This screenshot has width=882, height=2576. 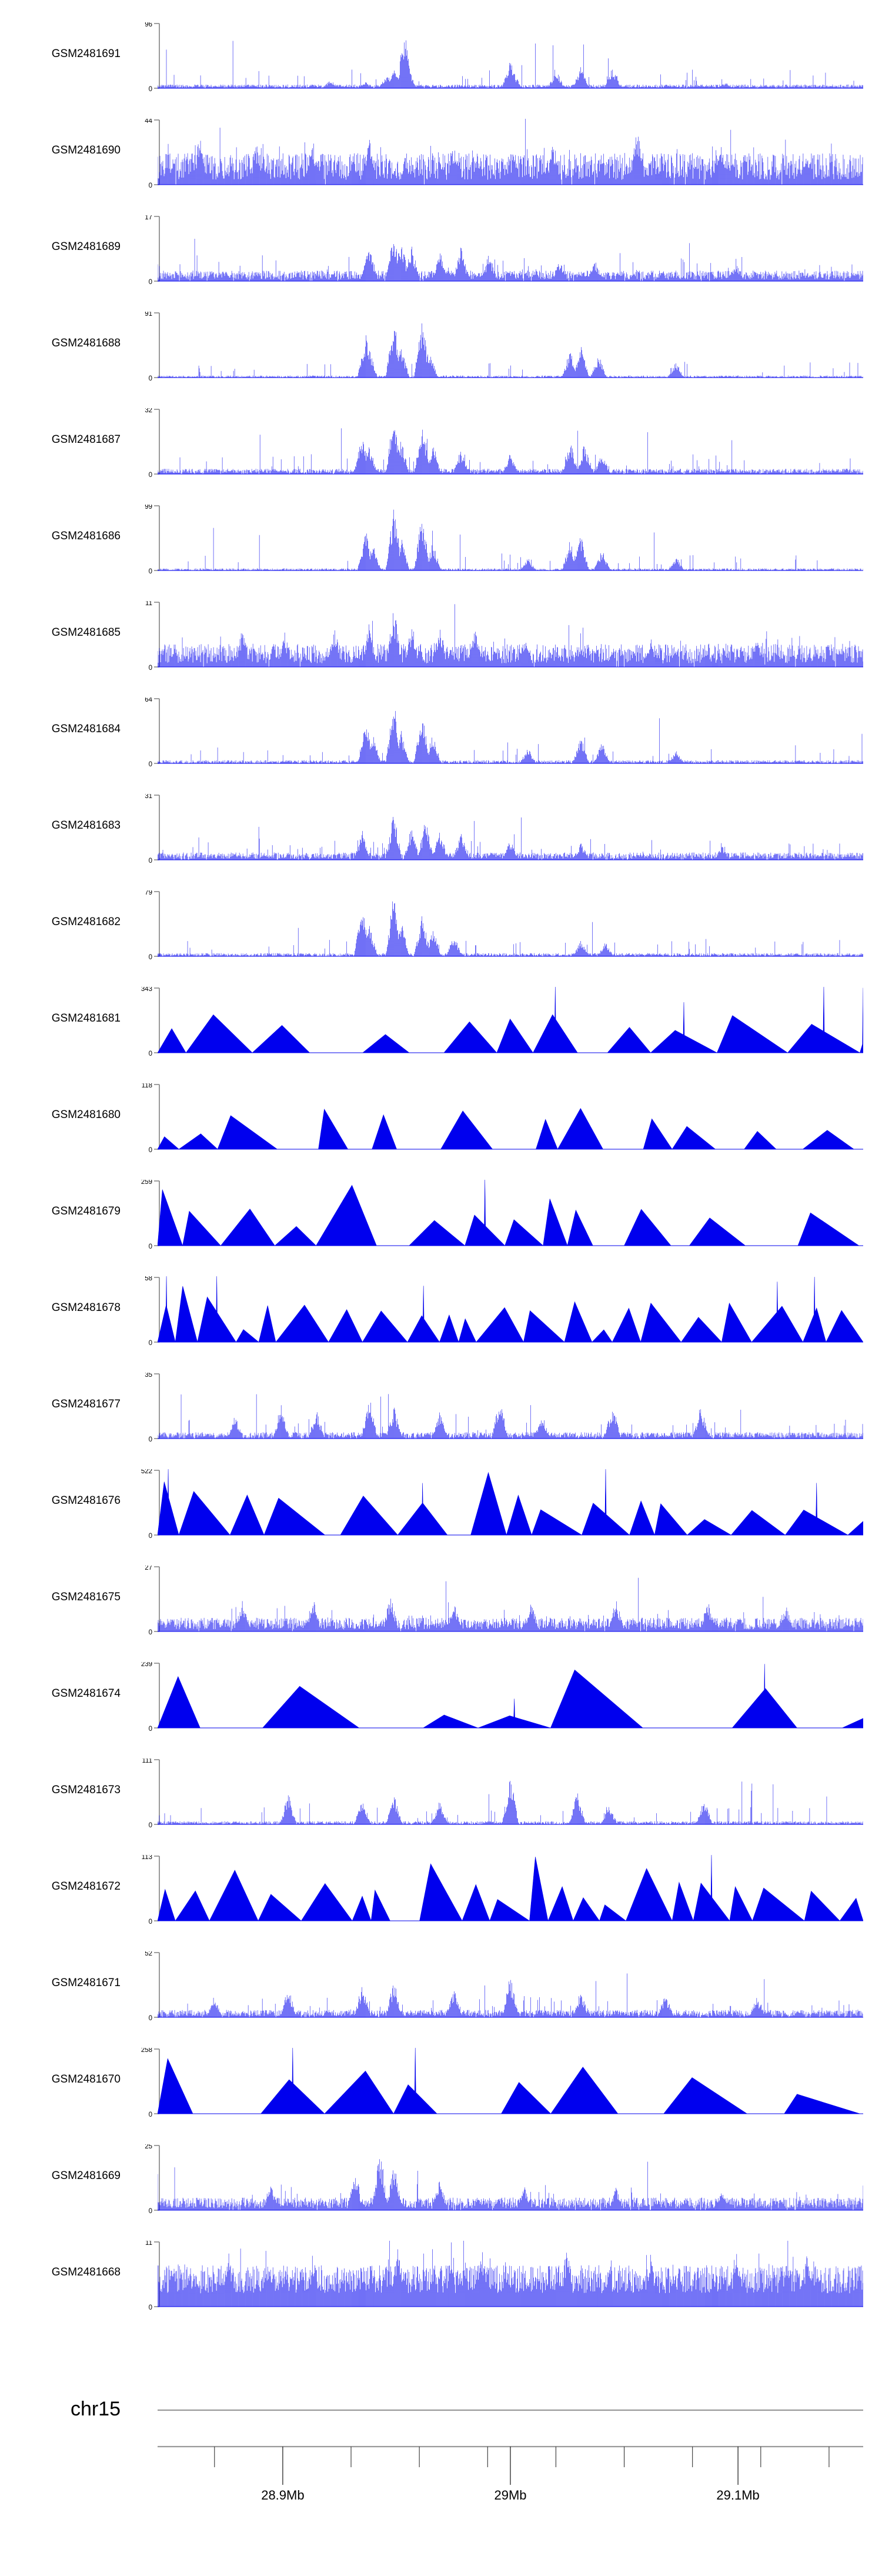 I want to click on y-axis-max-value: 239, so click(x=146, y=1665).